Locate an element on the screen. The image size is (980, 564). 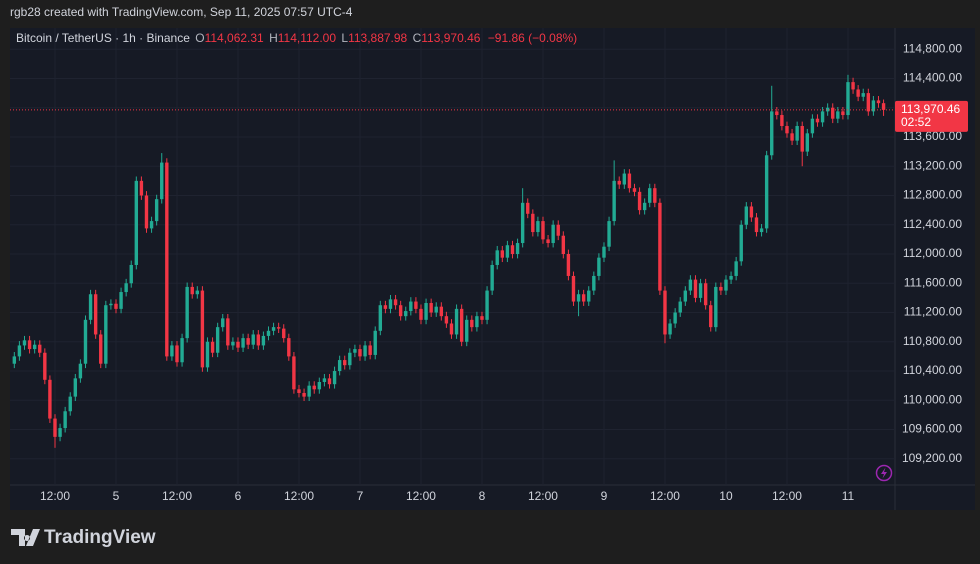
x-tick-label: 11 is located at coordinates (848, 496).